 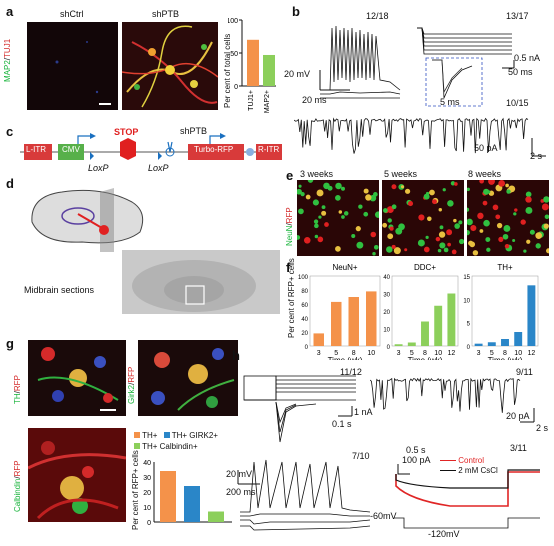 What do you see at coordinates (314, 100) in the screenshot?
I see `scale-20ms: 20 ms` at bounding box center [314, 100].